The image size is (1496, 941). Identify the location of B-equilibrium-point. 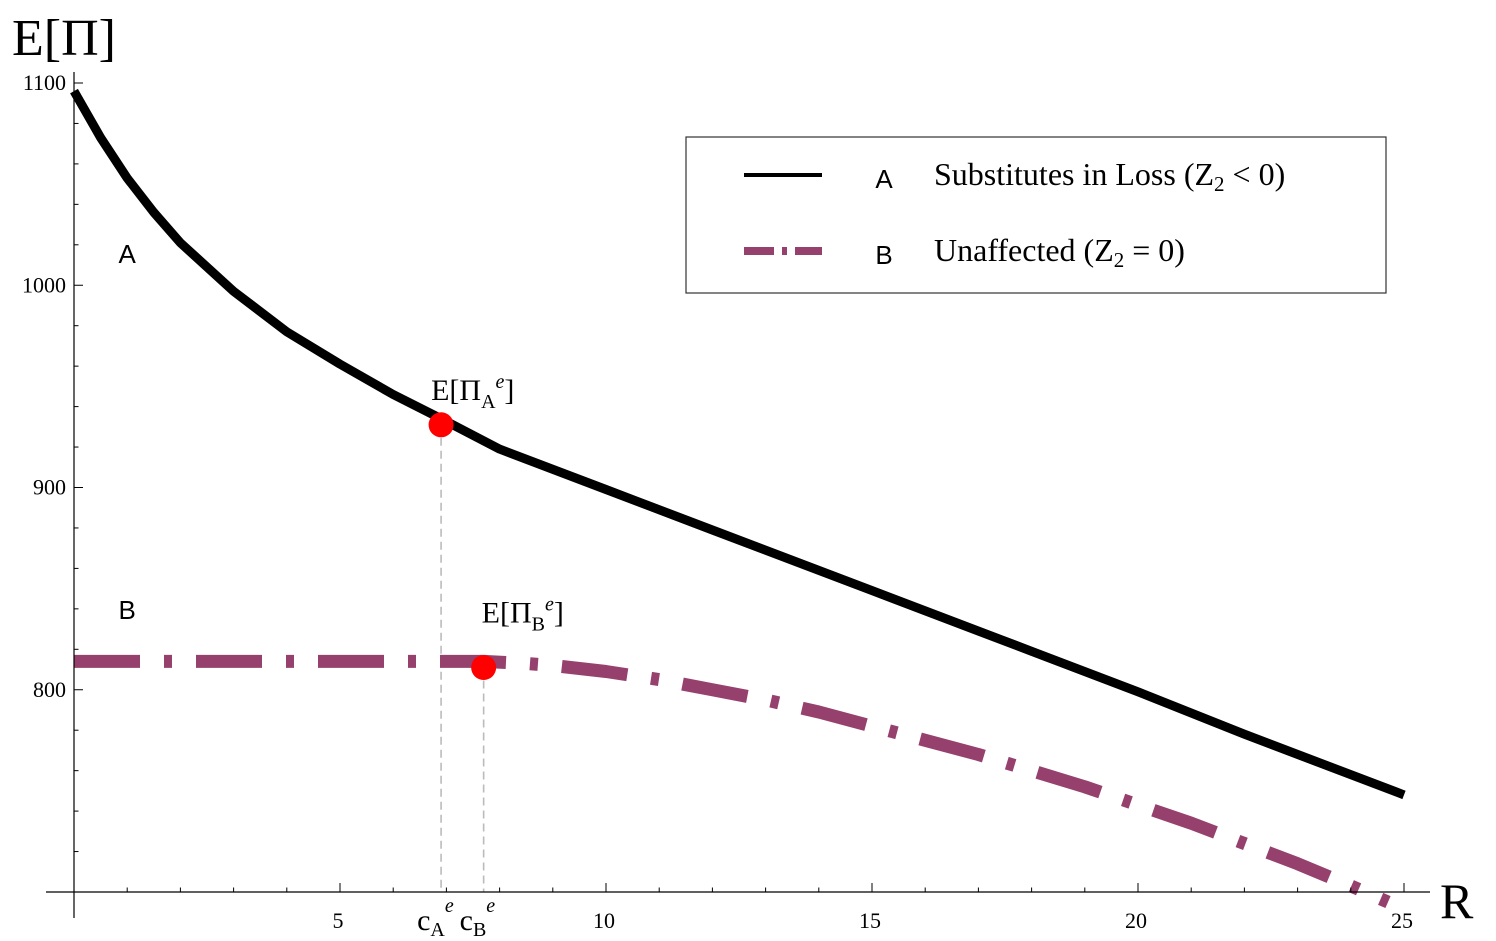
(484, 668).